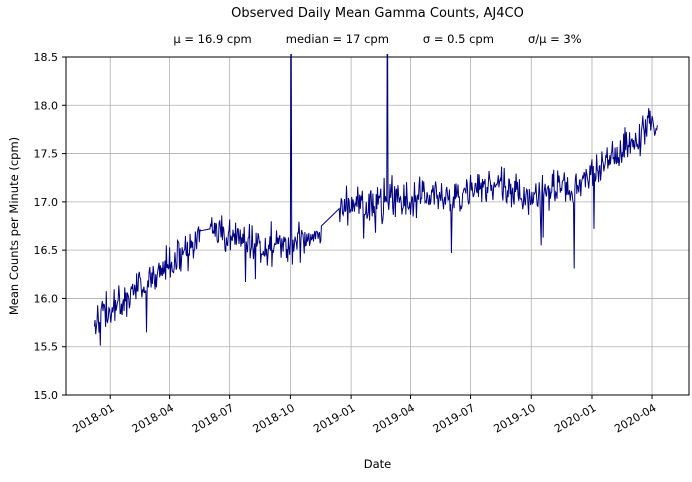 This screenshot has height=482, width=692. What do you see at coordinates (554, 39) in the screenshot?
I see `stat-sigma-over-mu: σ/μ = 3%` at bounding box center [554, 39].